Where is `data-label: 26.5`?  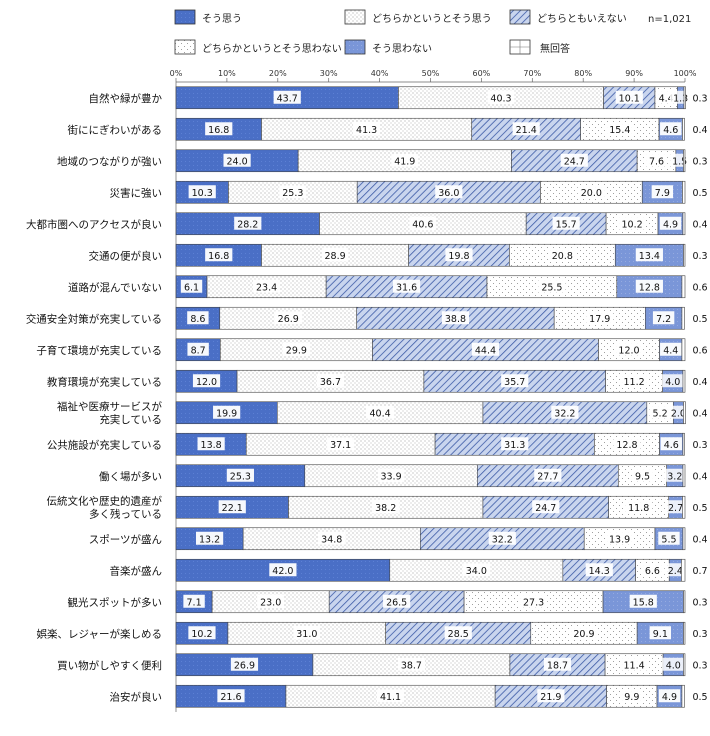
data-label: 26.5 is located at coordinates (396, 602).